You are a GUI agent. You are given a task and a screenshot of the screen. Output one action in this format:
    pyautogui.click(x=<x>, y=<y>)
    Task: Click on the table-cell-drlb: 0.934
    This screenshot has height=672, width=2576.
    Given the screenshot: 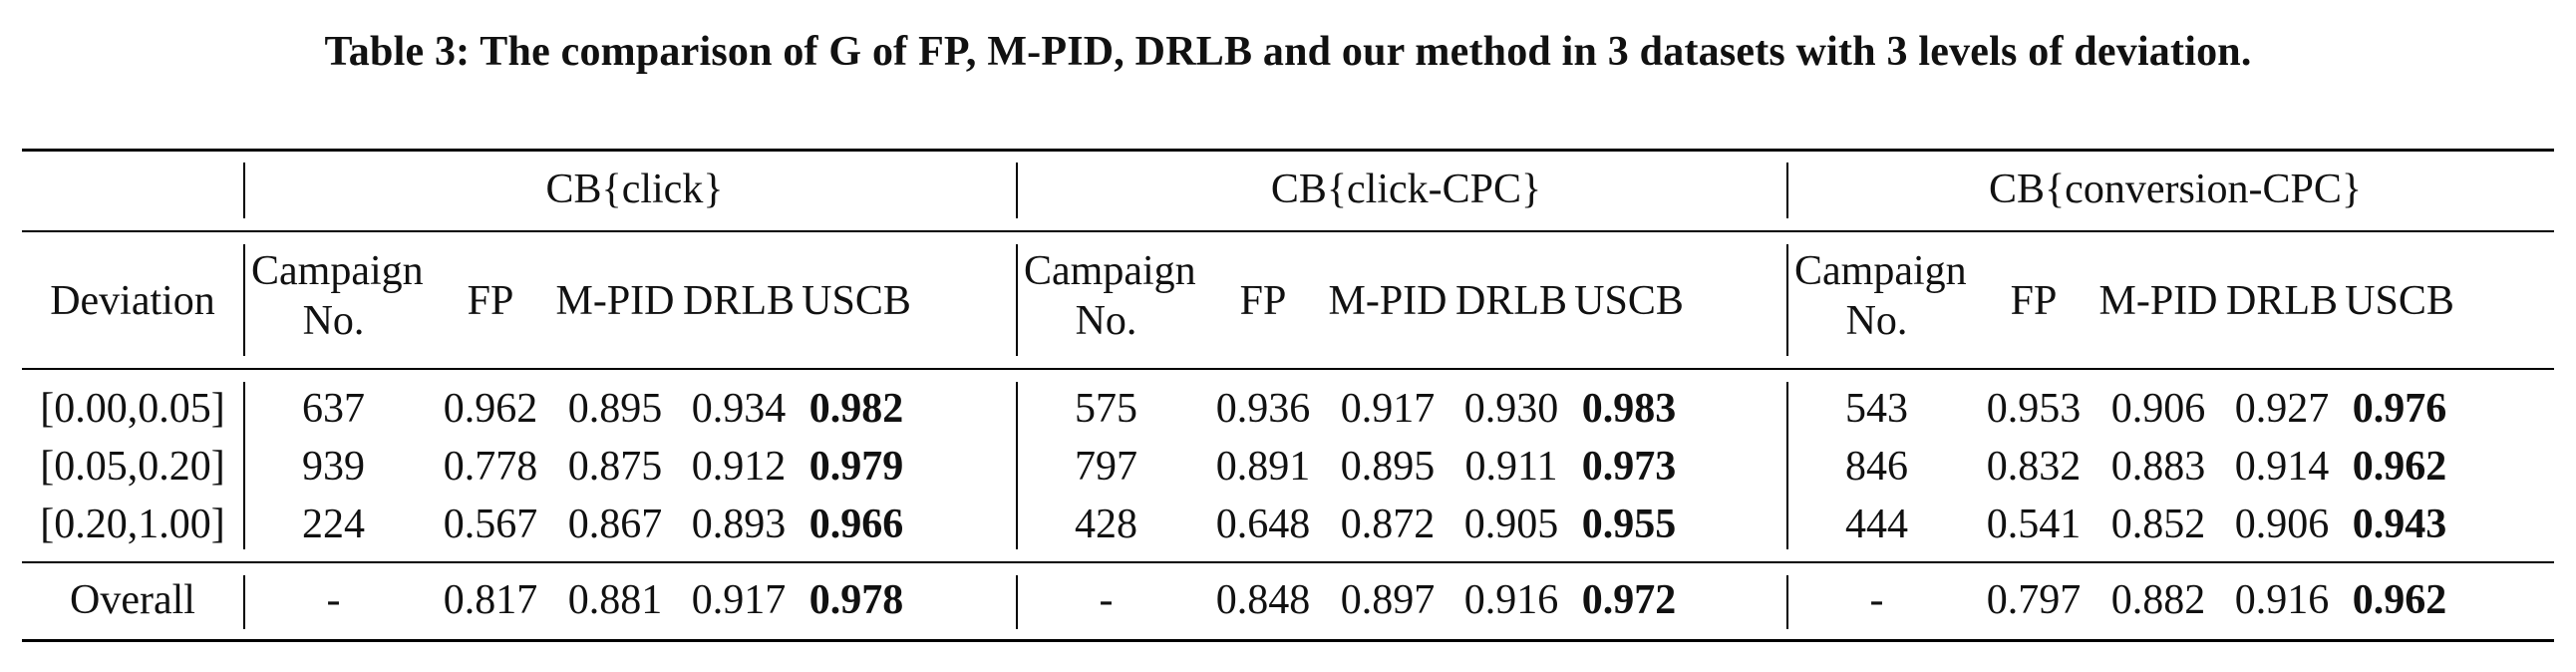 What is the action you would take?
    pyautogui.click(x=739, y=409)
    